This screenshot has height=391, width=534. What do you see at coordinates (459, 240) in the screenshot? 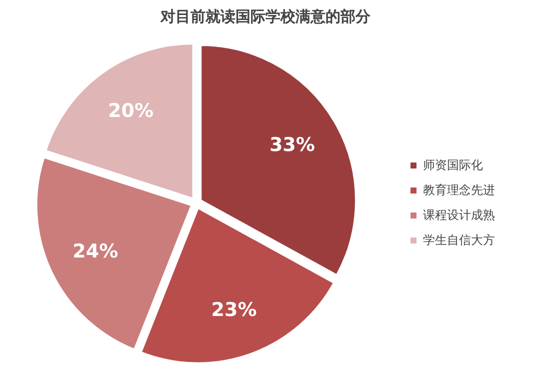
I see `legend-label: 学生自信大方` at bounding box center [459, 240].